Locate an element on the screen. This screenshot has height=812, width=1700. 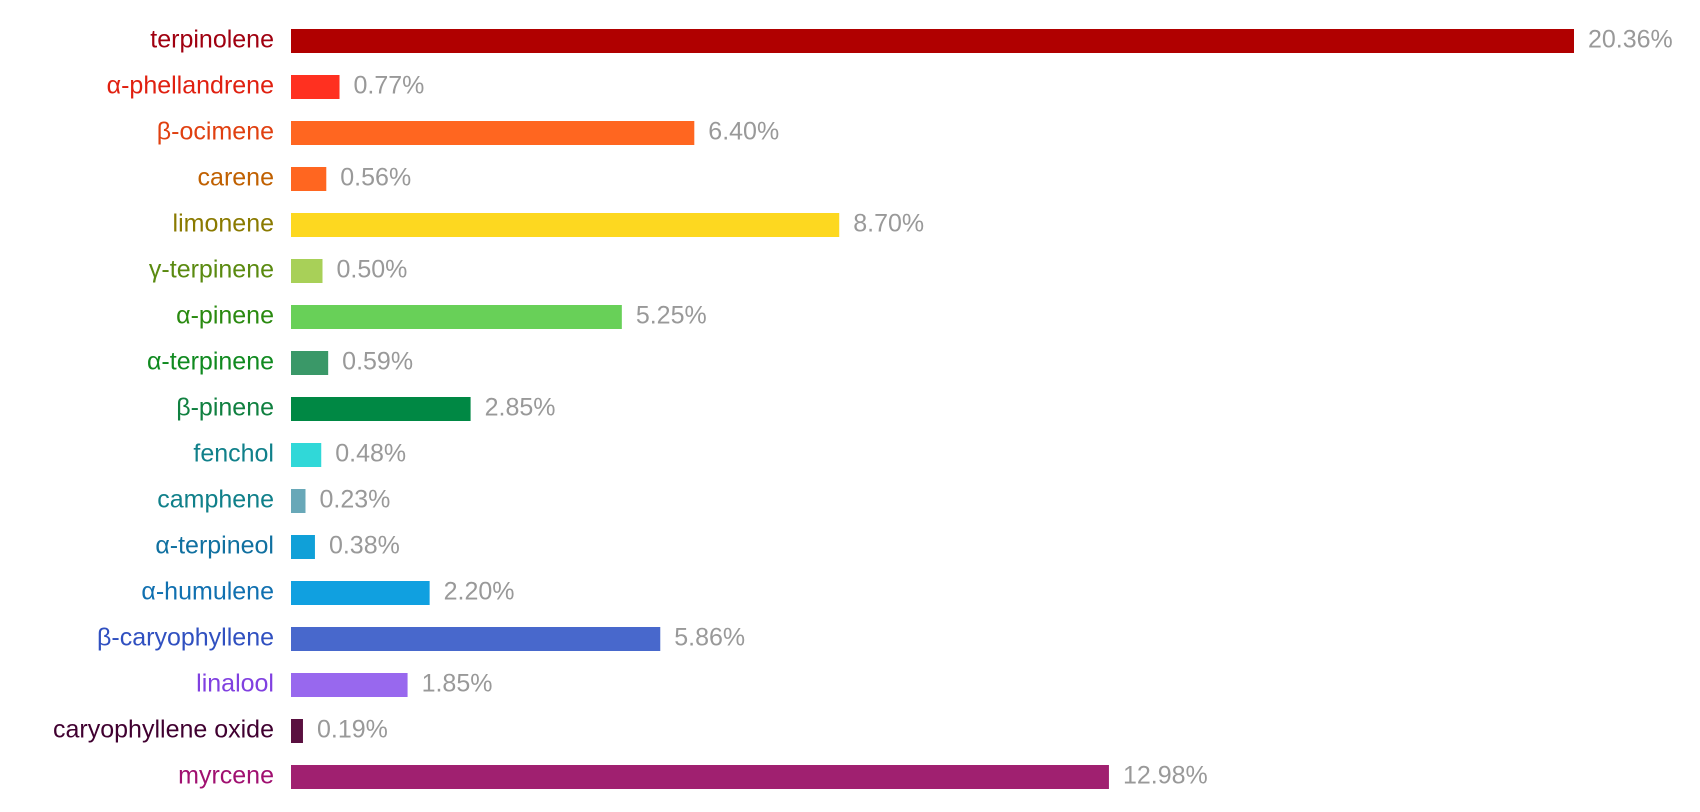
category-label: limonene is located at coordinates (223, 224).